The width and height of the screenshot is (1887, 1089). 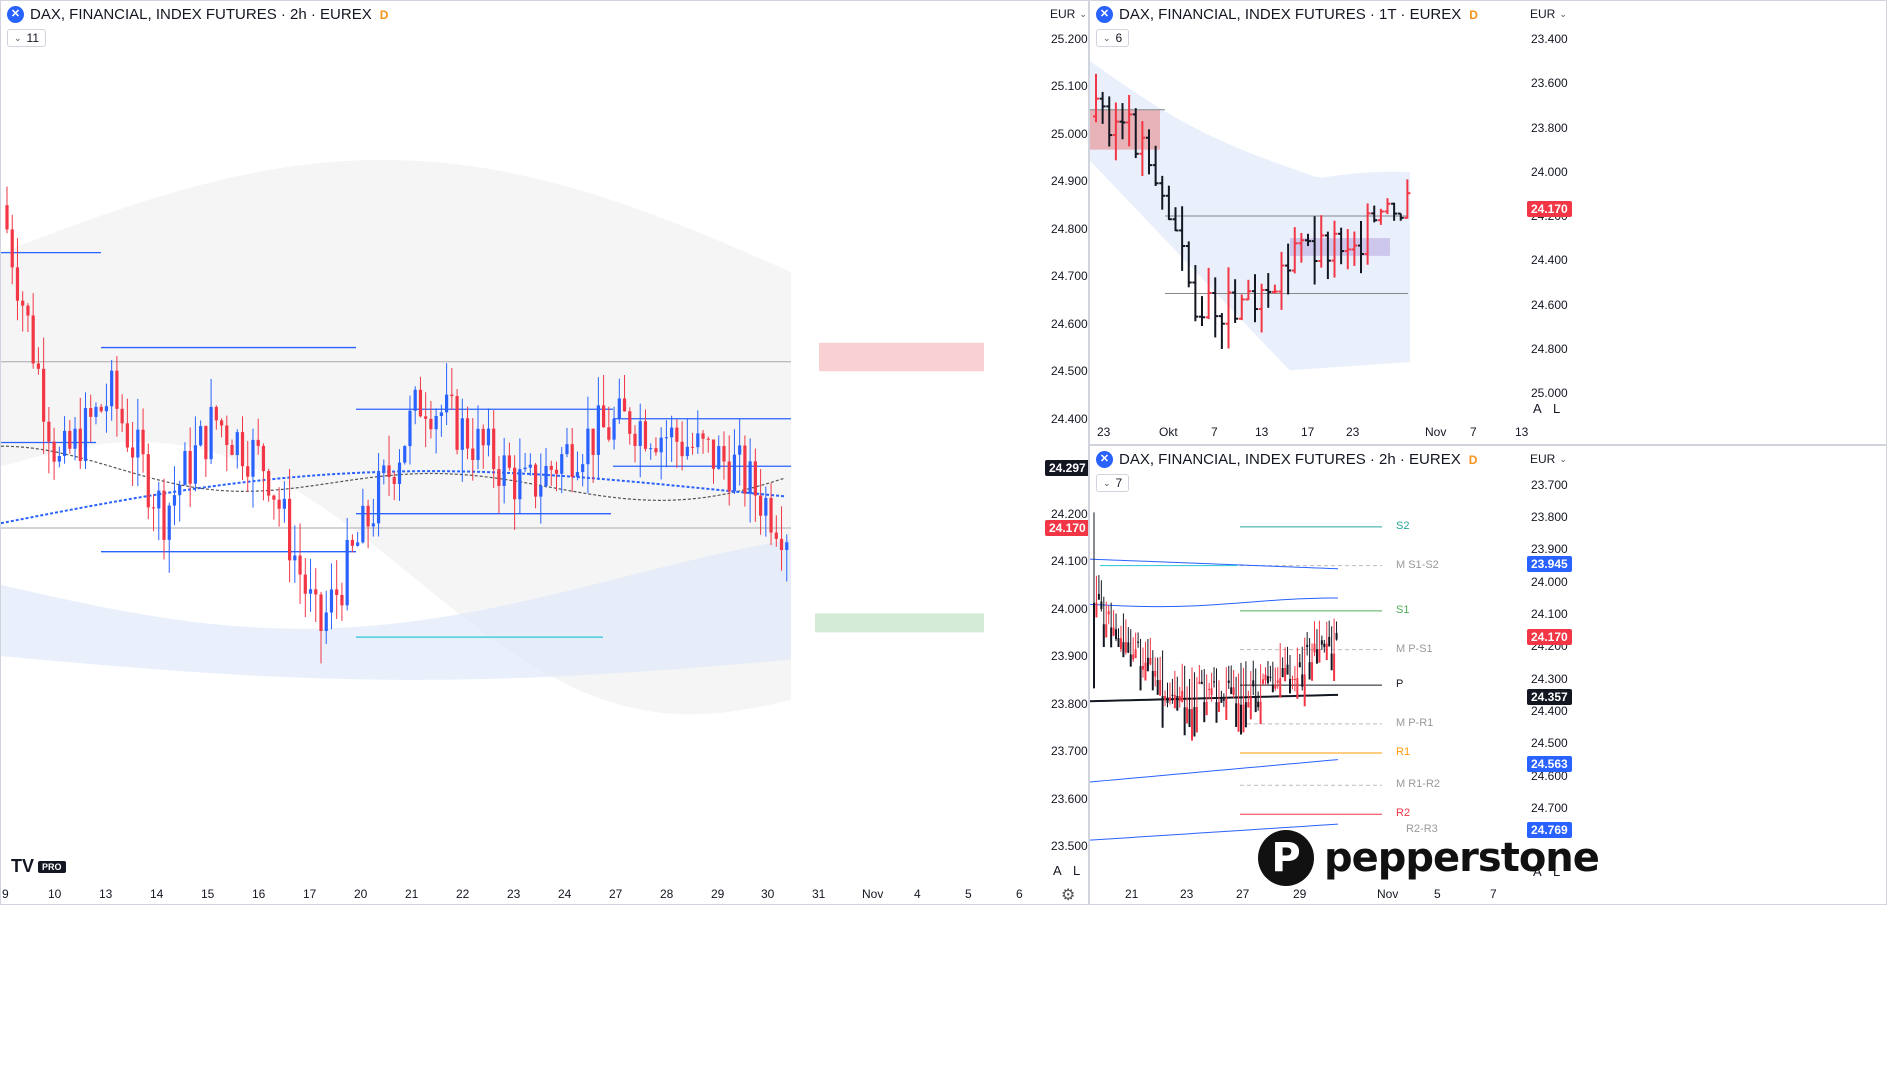 I want to click on indicator-count: 6, so click(x=1119, y=38).